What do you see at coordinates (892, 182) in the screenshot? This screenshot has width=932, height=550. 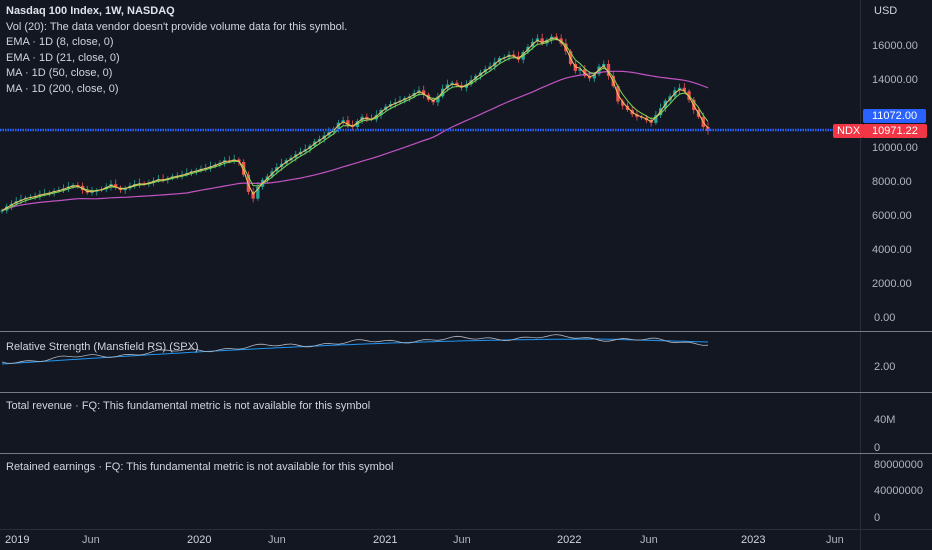 I see `price-tick: 8000.00` at bounding box center [892, 182].